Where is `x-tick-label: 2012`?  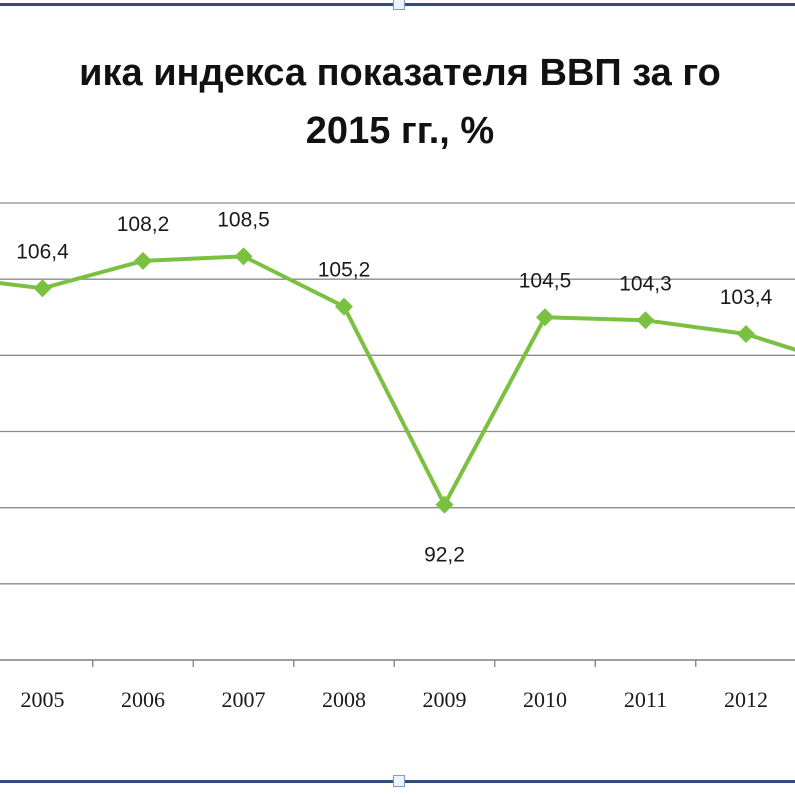 x-tick-label: 2012 is located at coordinates (746, 699).